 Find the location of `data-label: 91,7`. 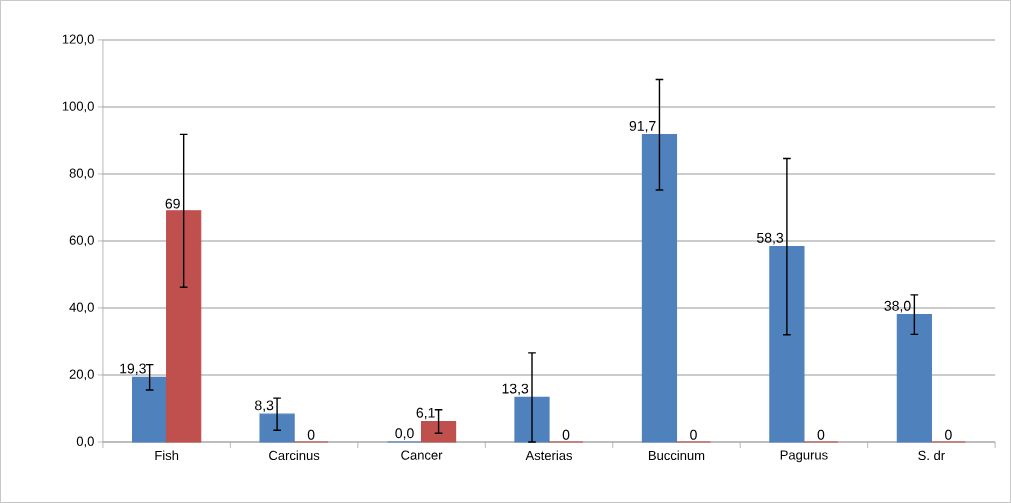

data-label: 91,7 is located at coordinates (642, 126).